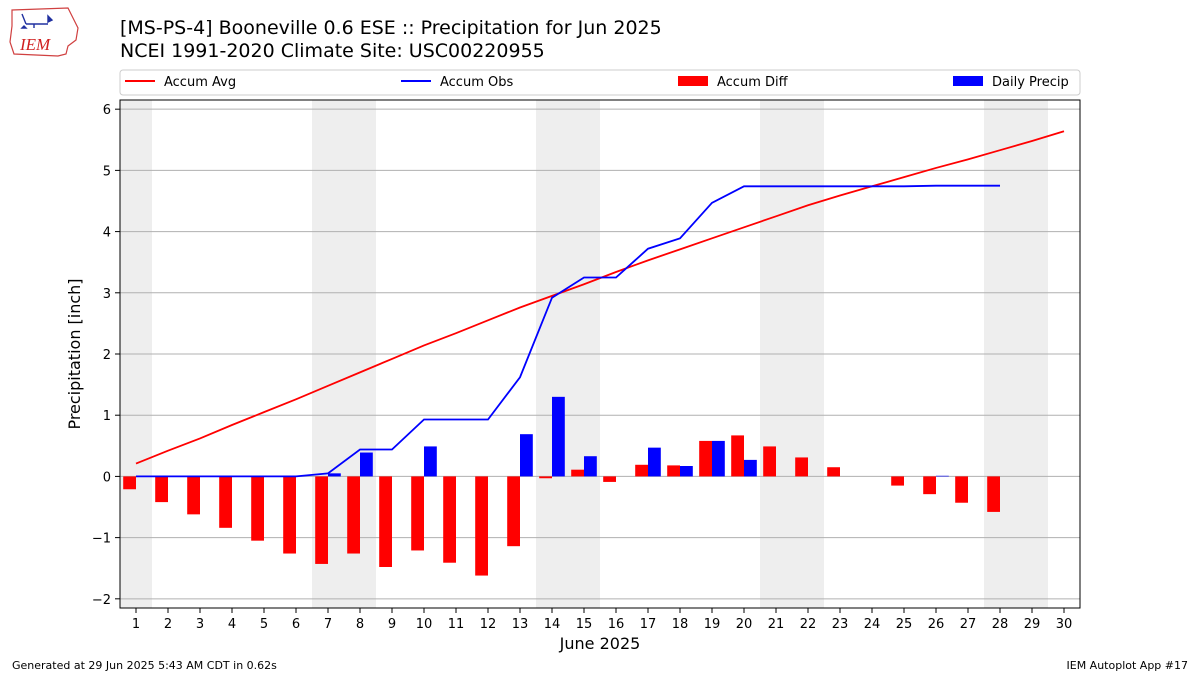 The image size is (1200, 675). Describe the element at coordinates (600, 643) in the screenshot. I see `x-axis-label: June 2025` at that location.